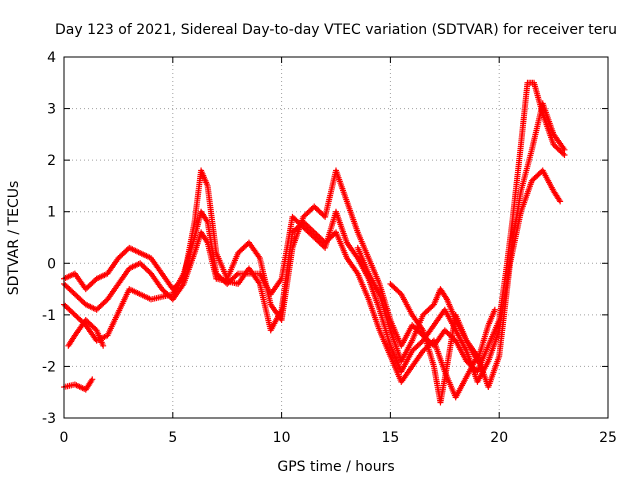 This screenshot has width=640, height=480. What do you see at coordinates (282, 438) in the screenshot?
I see `x-tick-label: 10` at bounding box center [282, 438].